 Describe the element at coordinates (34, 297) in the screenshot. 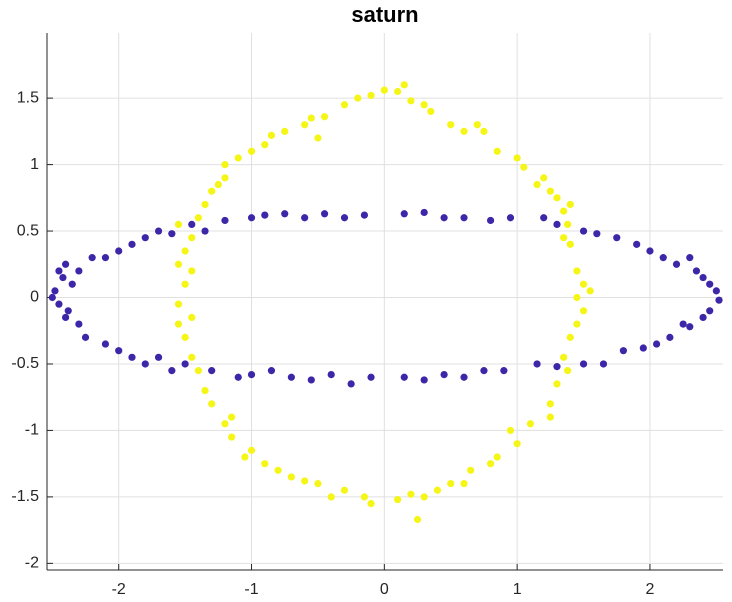

I see `y-tick-label: 0` at that location.